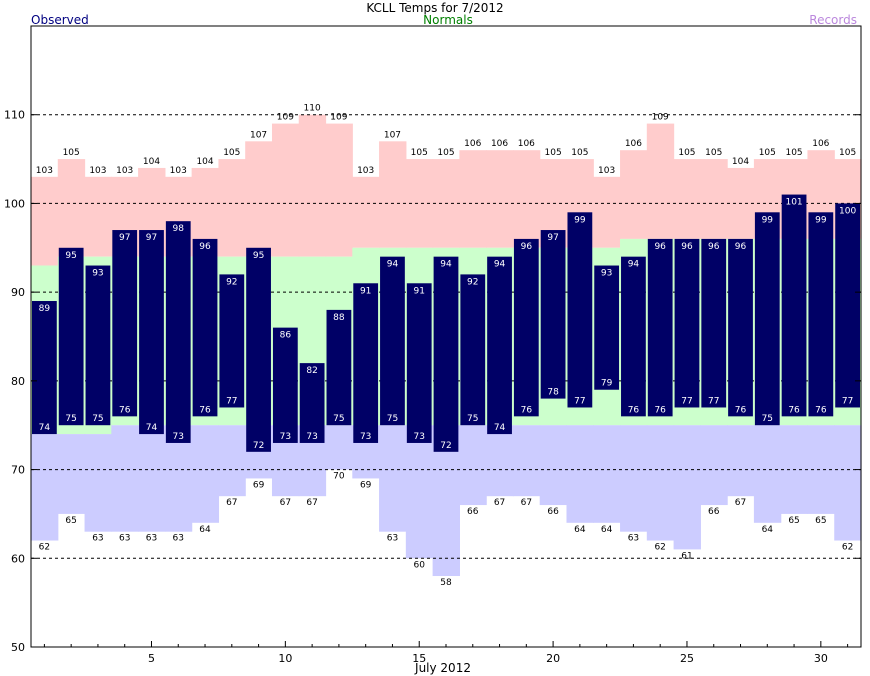 The width and height of the screenshot is (870, 676). I want to click on record-low-label: 60, so click(419, 565).